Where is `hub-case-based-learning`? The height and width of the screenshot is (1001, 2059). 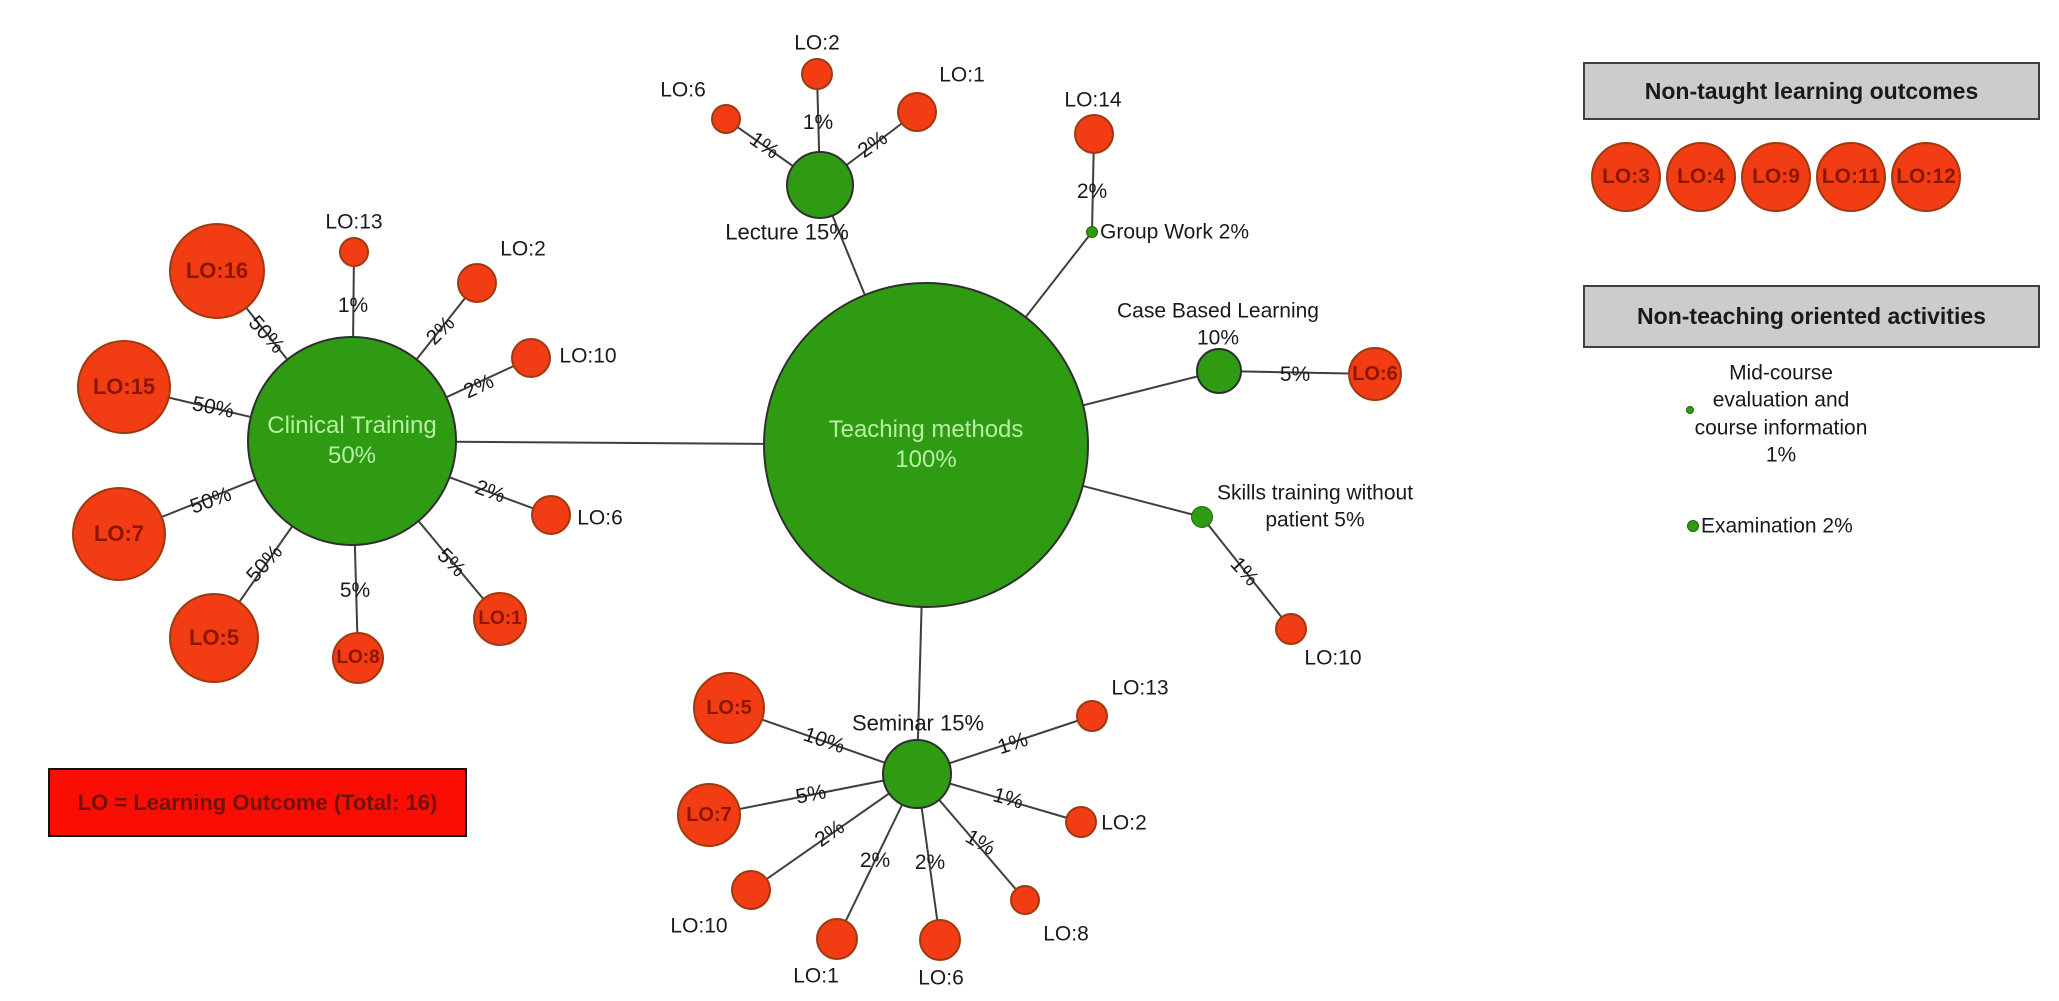 hub-case-based-learning is located at coordinates (1219, 371).